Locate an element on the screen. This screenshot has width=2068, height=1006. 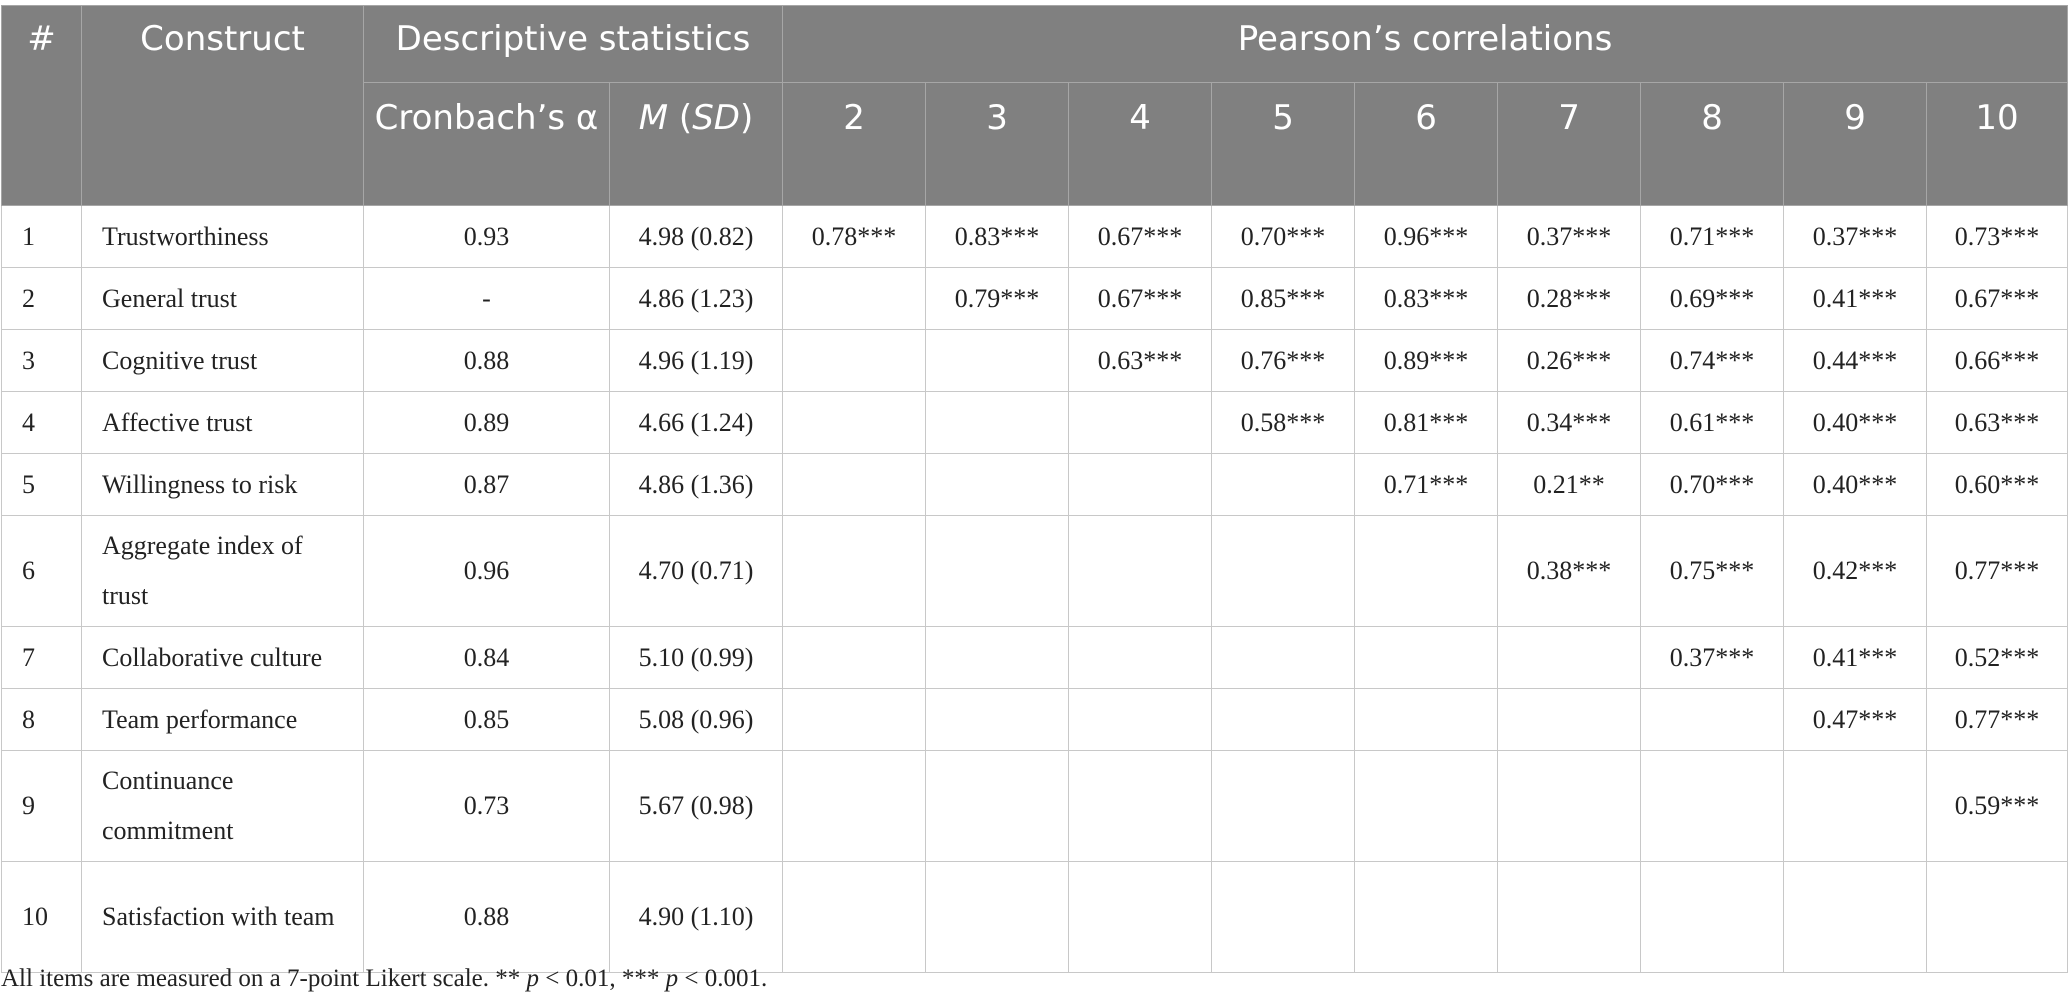
header-msd: M (SD) is located at coordinates (696, 144).